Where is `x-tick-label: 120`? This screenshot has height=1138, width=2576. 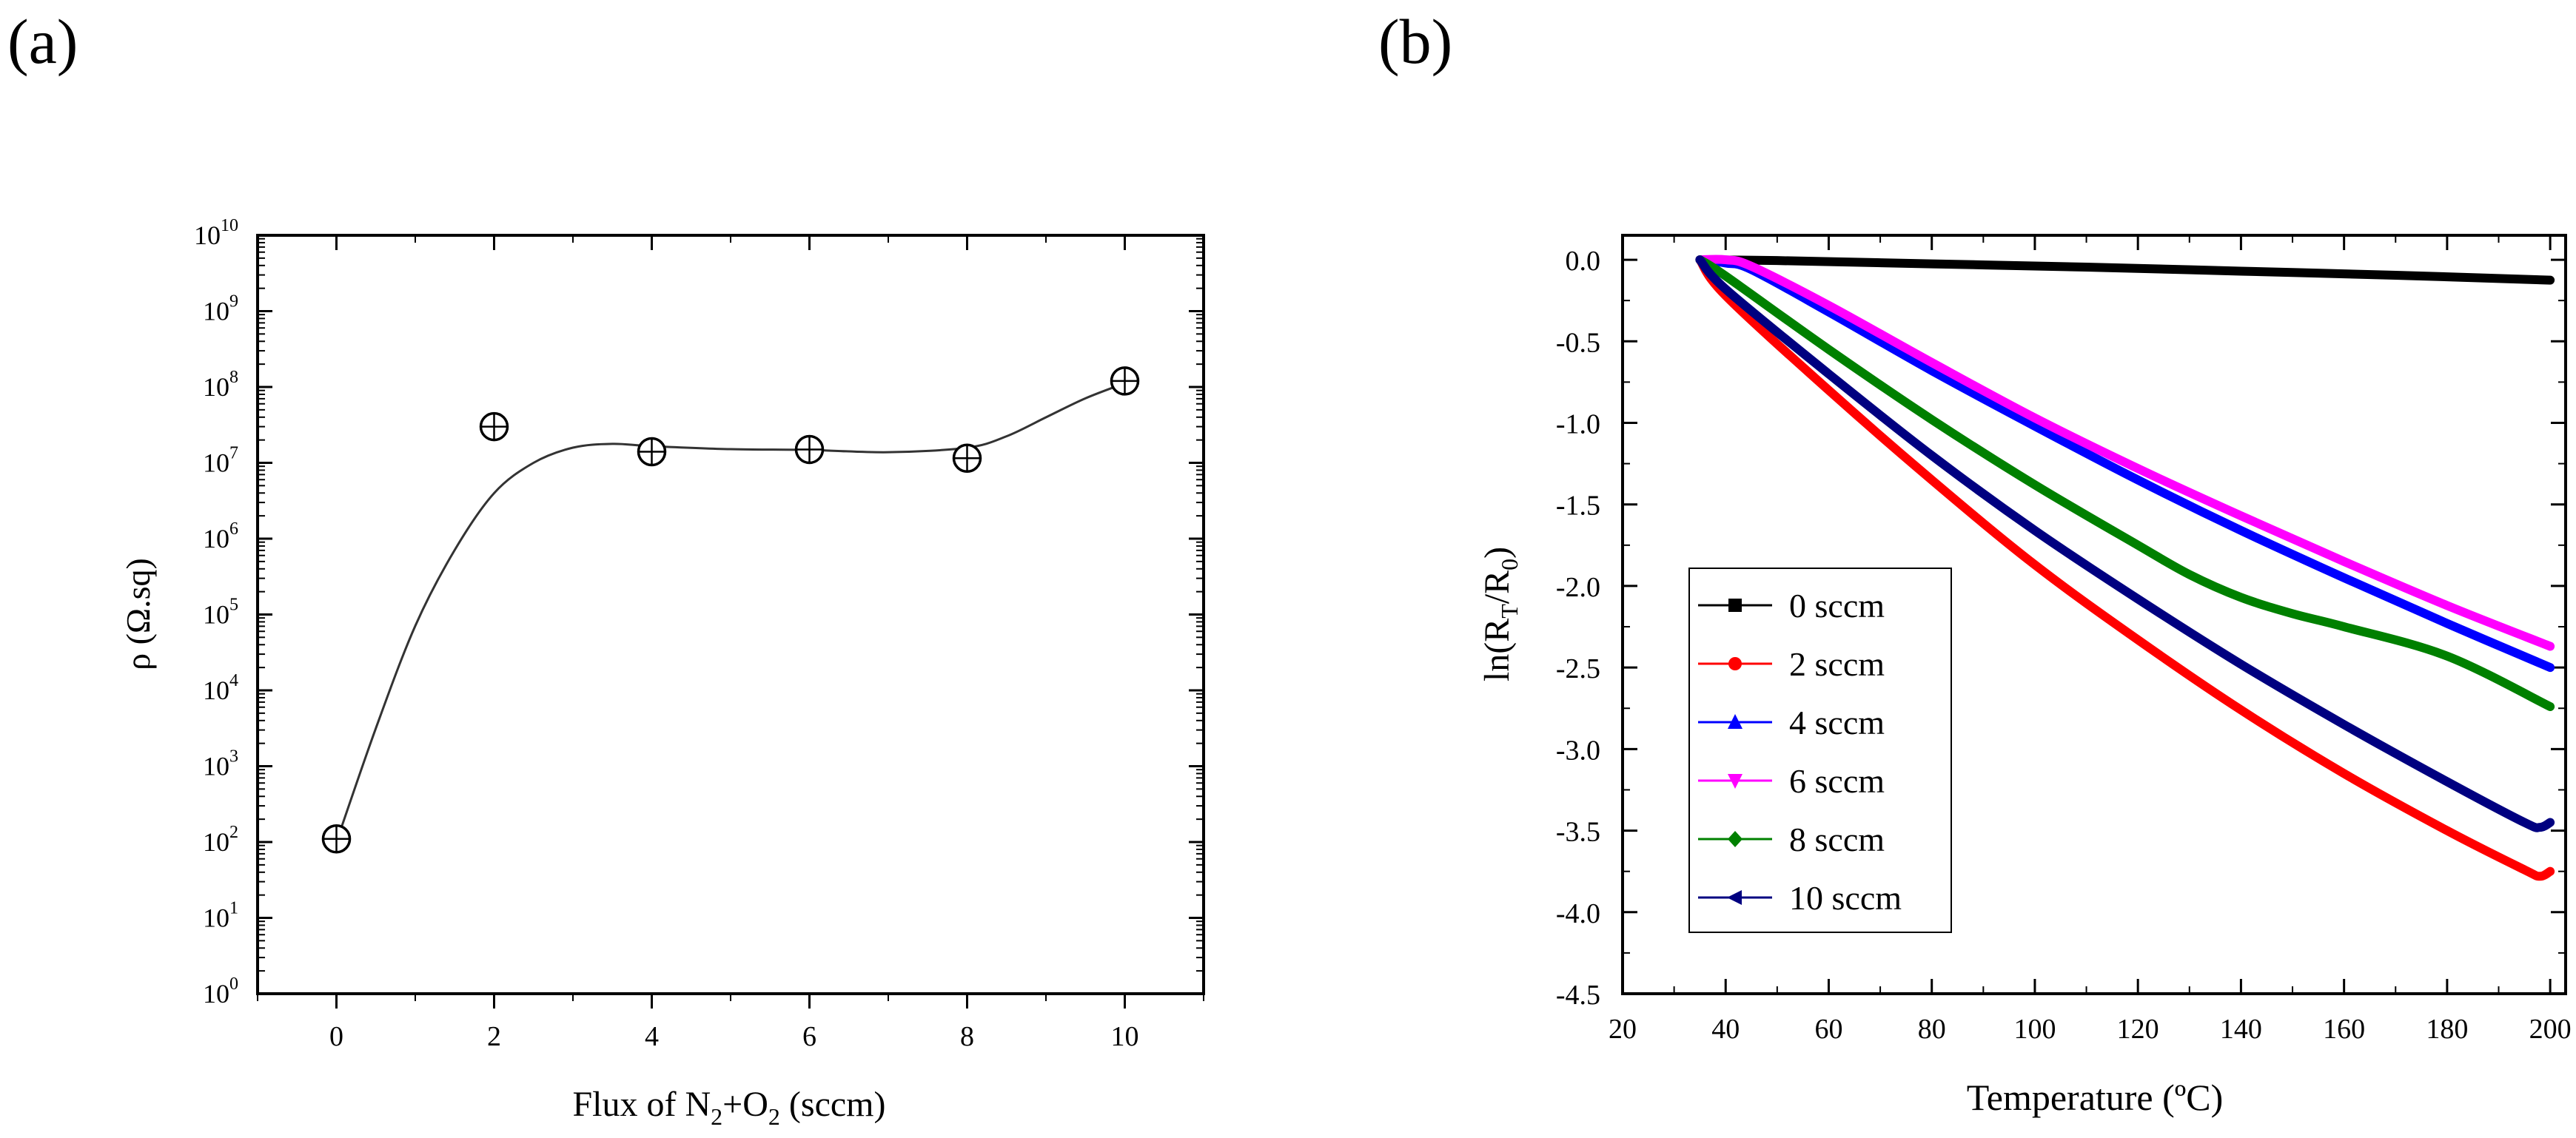 x-tick-label: 120 is located at coordinates (2138, 1029).